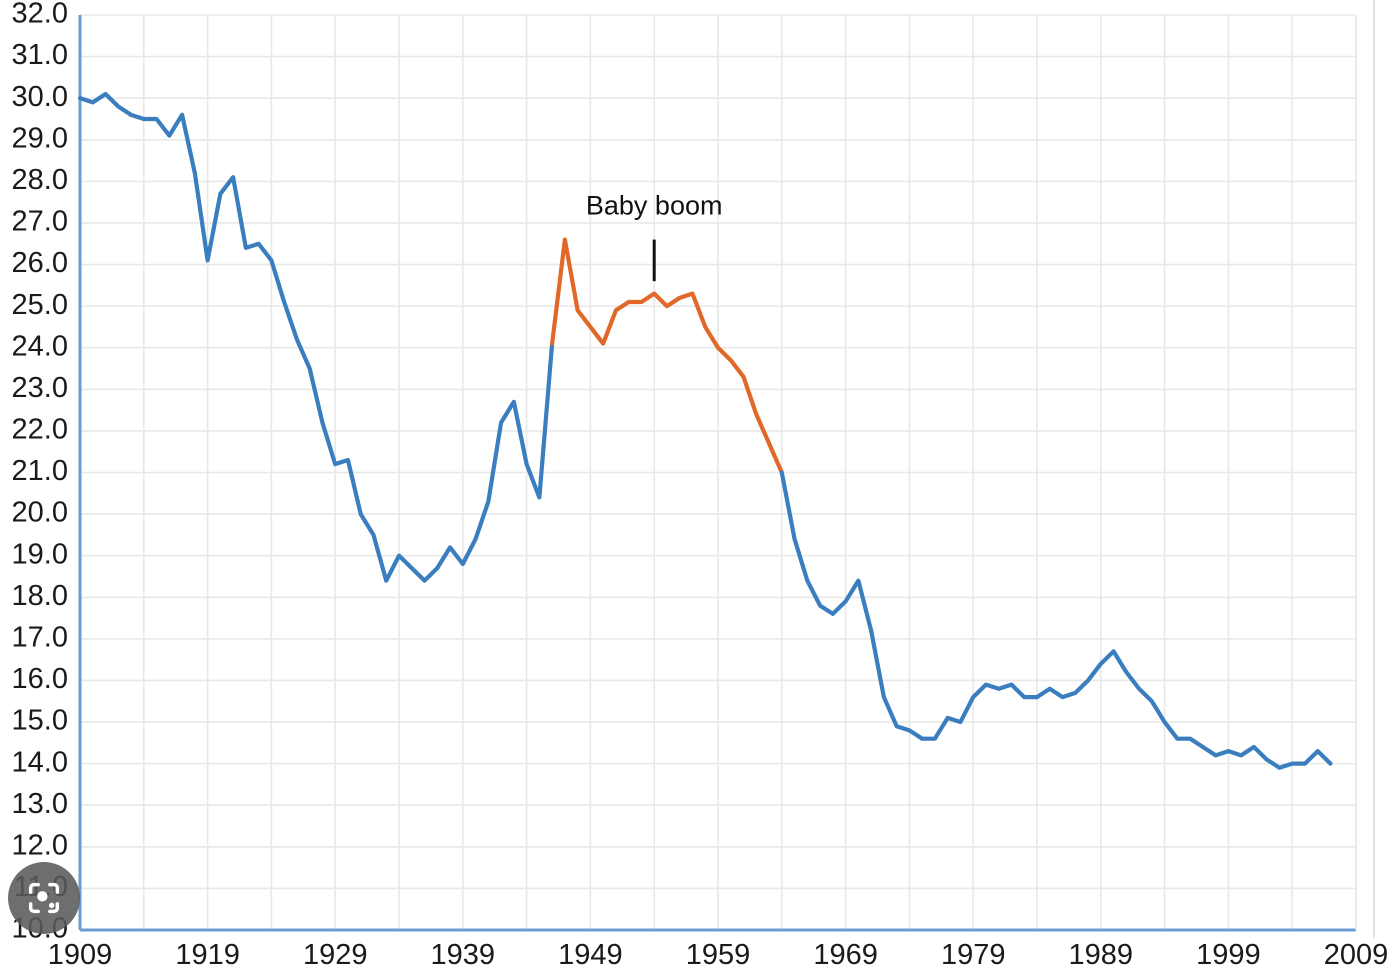  I want to click on y-tick-label: 21.0, so click(40, 471).